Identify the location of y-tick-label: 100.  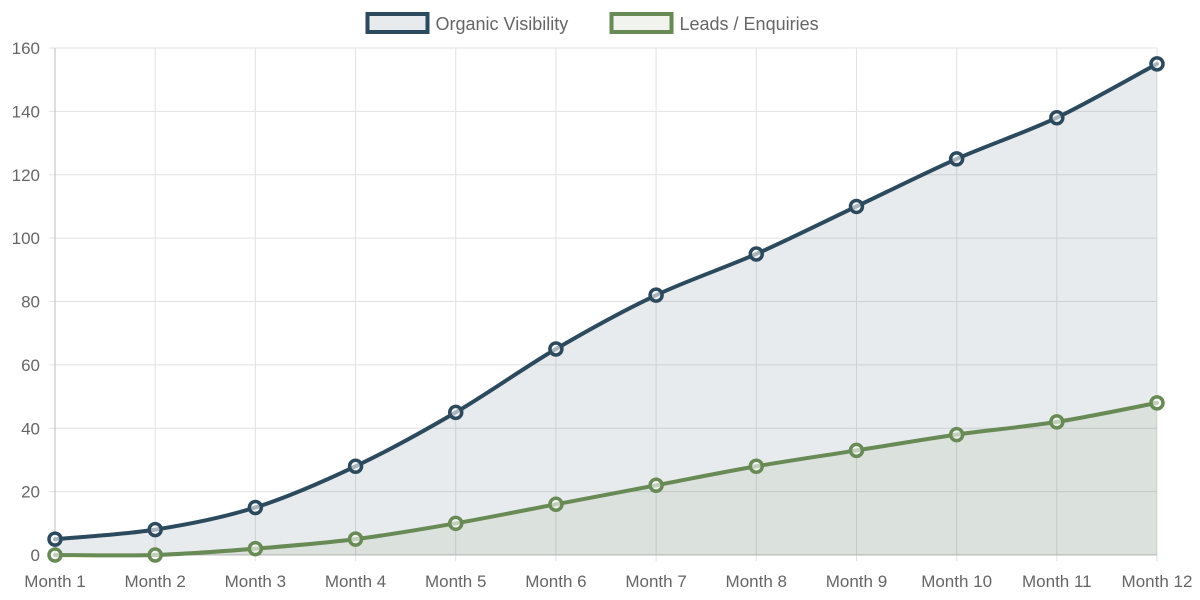
(26, 238).